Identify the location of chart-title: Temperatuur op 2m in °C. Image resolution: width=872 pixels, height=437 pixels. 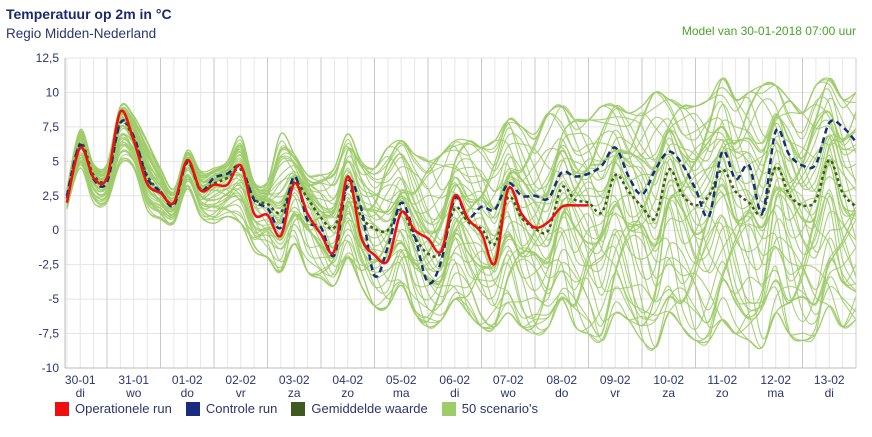
(89, 14).